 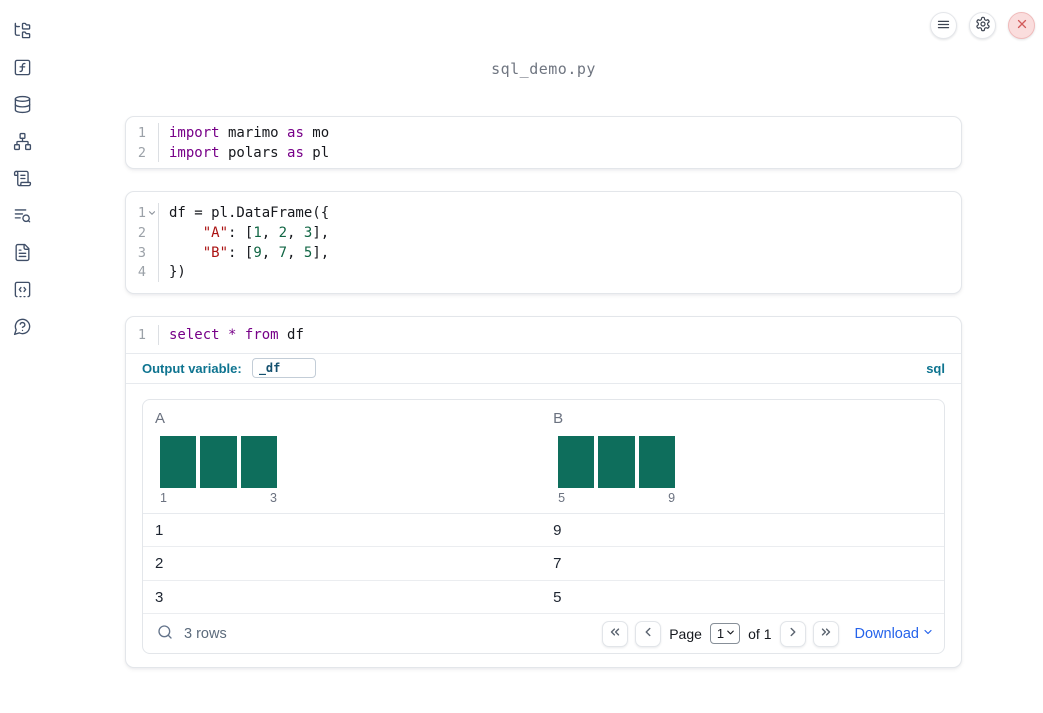 I want to click on file-tree-icon, so click(x=22, y=32).